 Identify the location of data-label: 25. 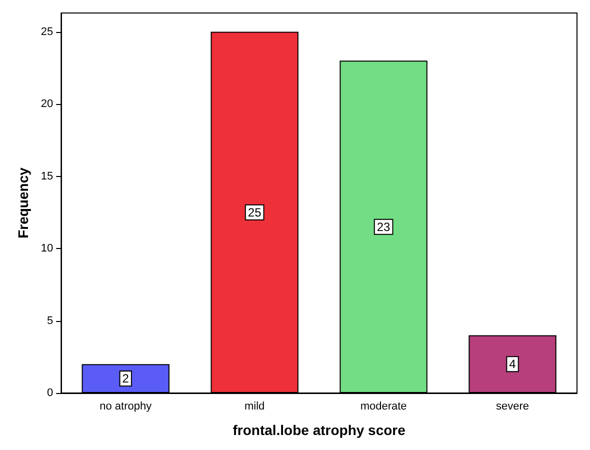
(255, 212).